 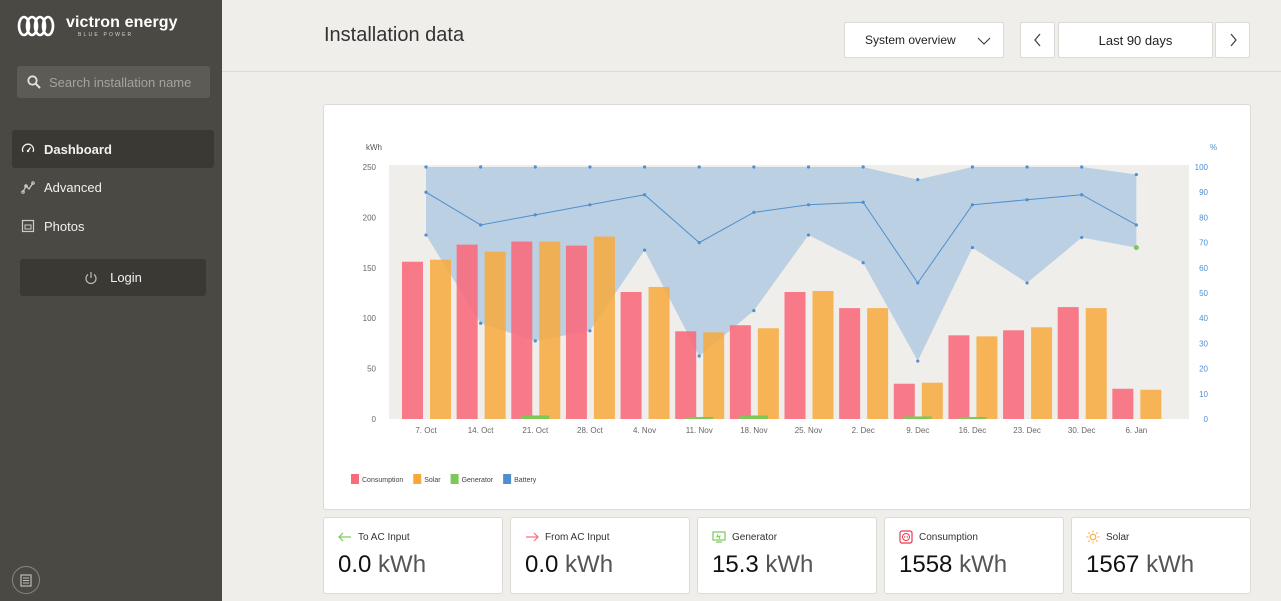 What do you see at coordinates (1093, 537) in the screenshot?
I see `sun-icon` at bounding box center [1093, 537].